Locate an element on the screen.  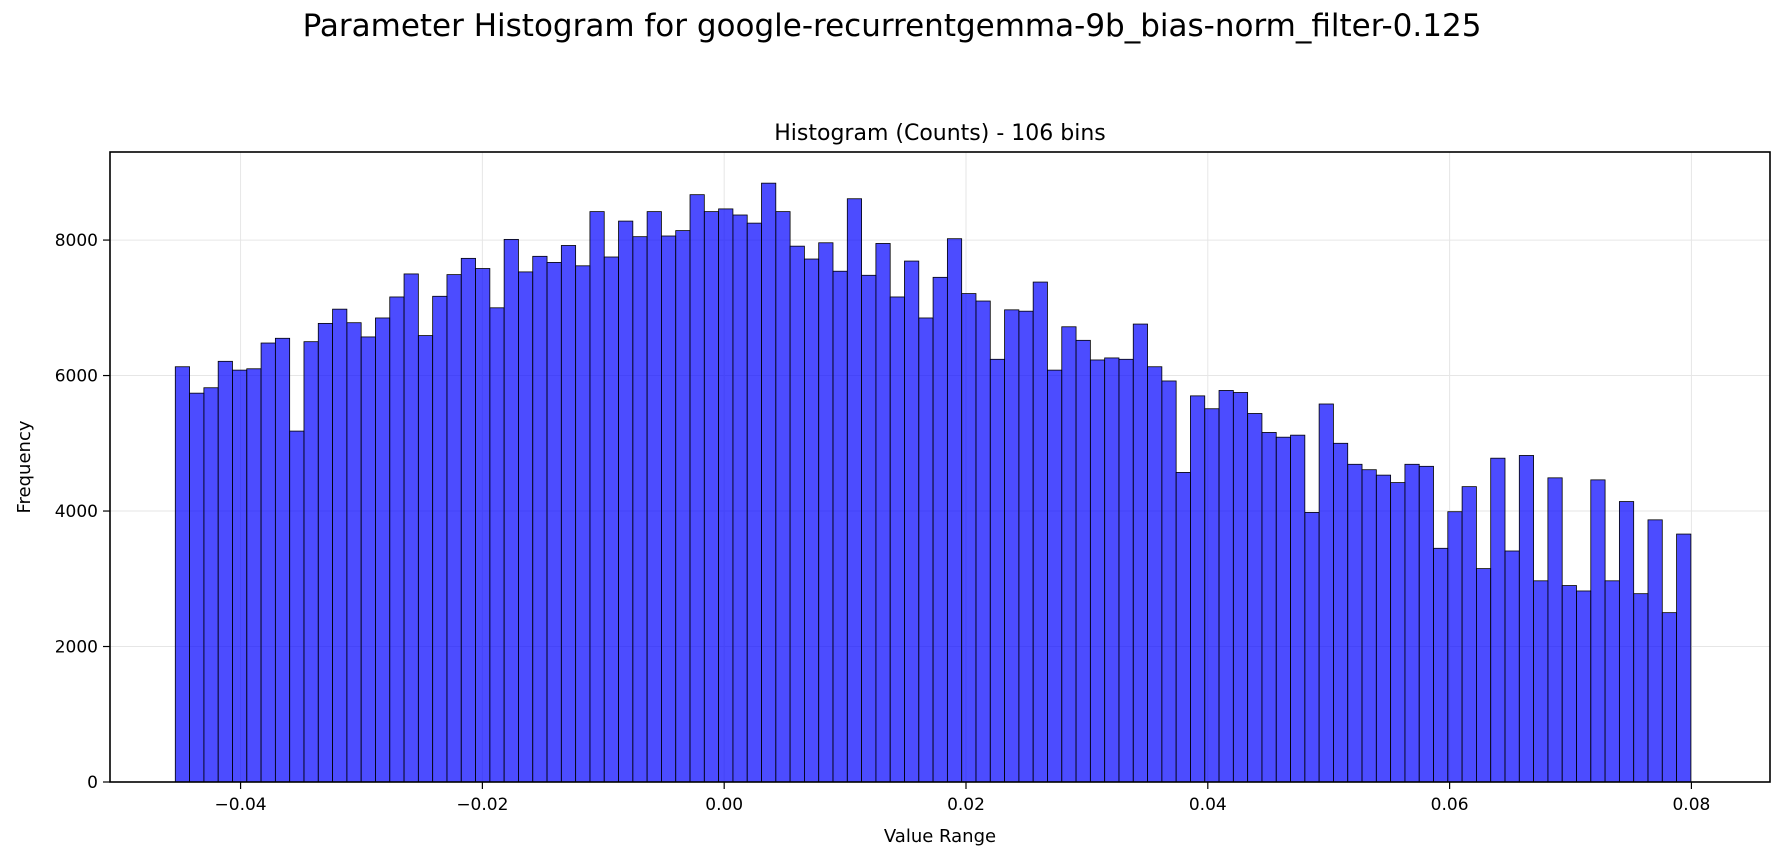
x-tick-label: 0.00 is located at coordinates (724, 805).